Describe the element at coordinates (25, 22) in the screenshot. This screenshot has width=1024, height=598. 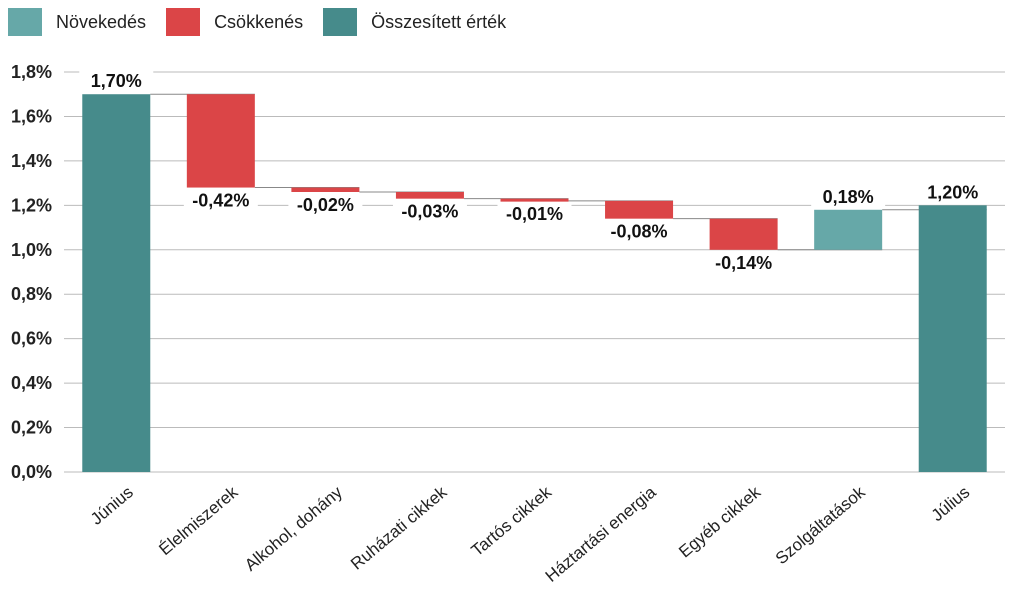
I see `legend-swatch-increase` at that location.